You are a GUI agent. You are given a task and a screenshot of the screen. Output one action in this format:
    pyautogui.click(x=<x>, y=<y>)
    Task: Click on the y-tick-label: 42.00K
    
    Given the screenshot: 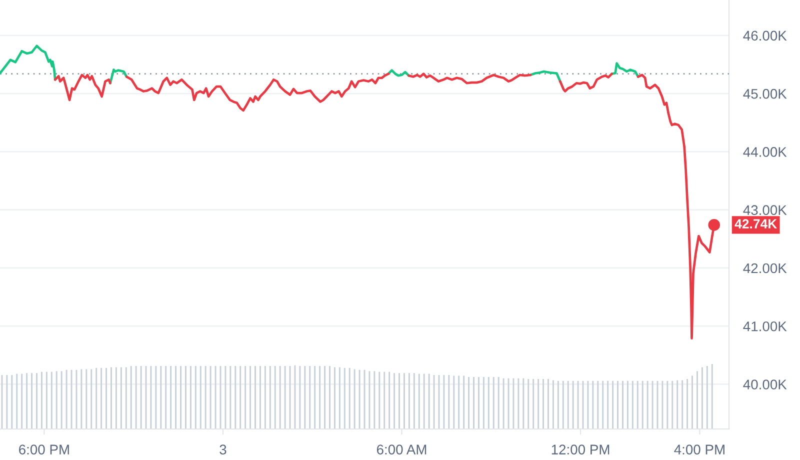 What is the action you would take?
    pyautogui.click(x=765, y=268)
    